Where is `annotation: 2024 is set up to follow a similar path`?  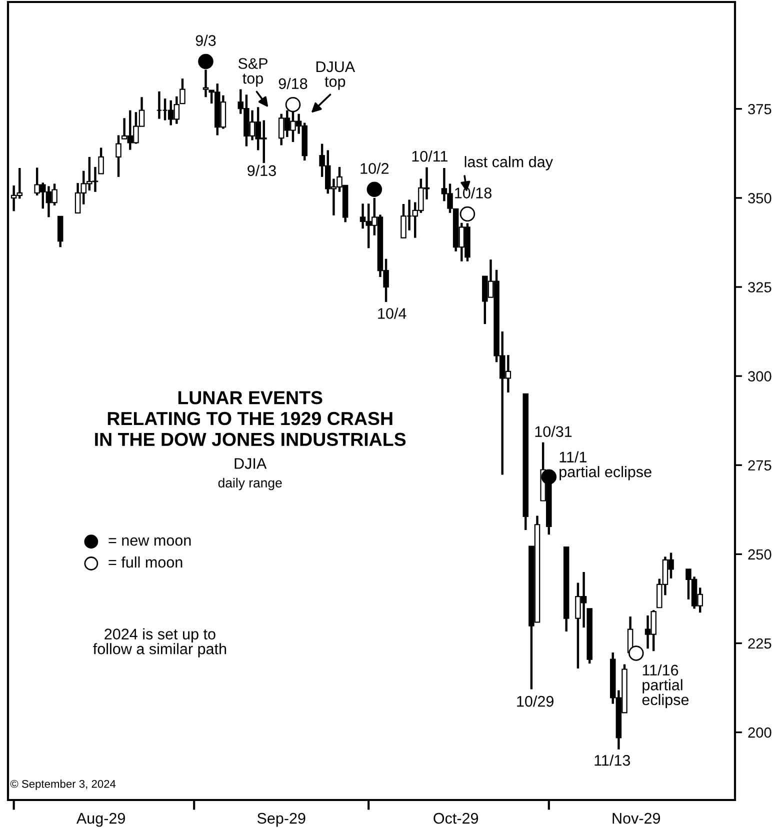
annotation: 2024 is set up to follow a similar path is located at coordinates (159, 643).